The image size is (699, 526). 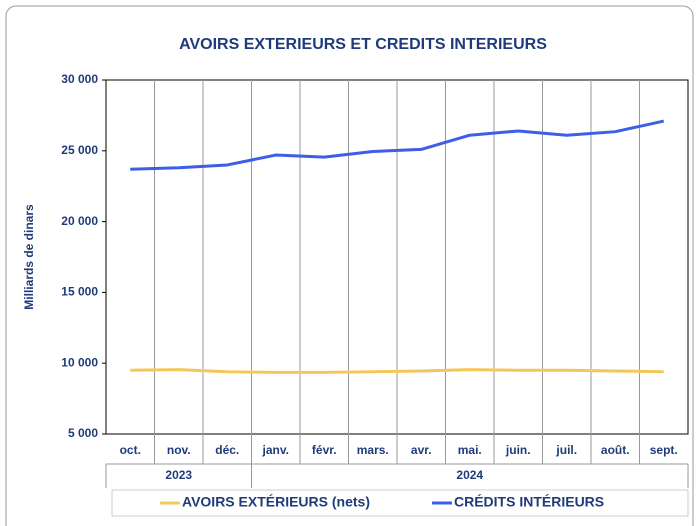 What do you see at coordinates (79, 292) in the screenshot?
I see `y-tick-label: 15 000` at bounding box center [79, 292].